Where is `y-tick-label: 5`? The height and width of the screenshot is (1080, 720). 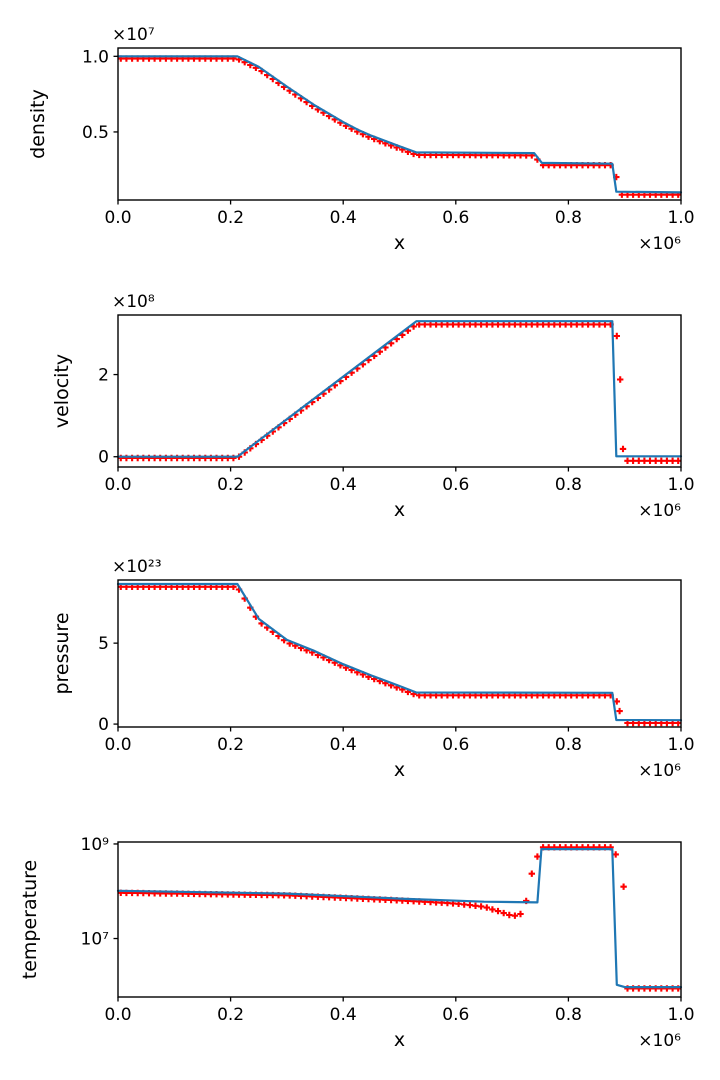
y-tick-label: 5 is located at coordinates (103, 644).